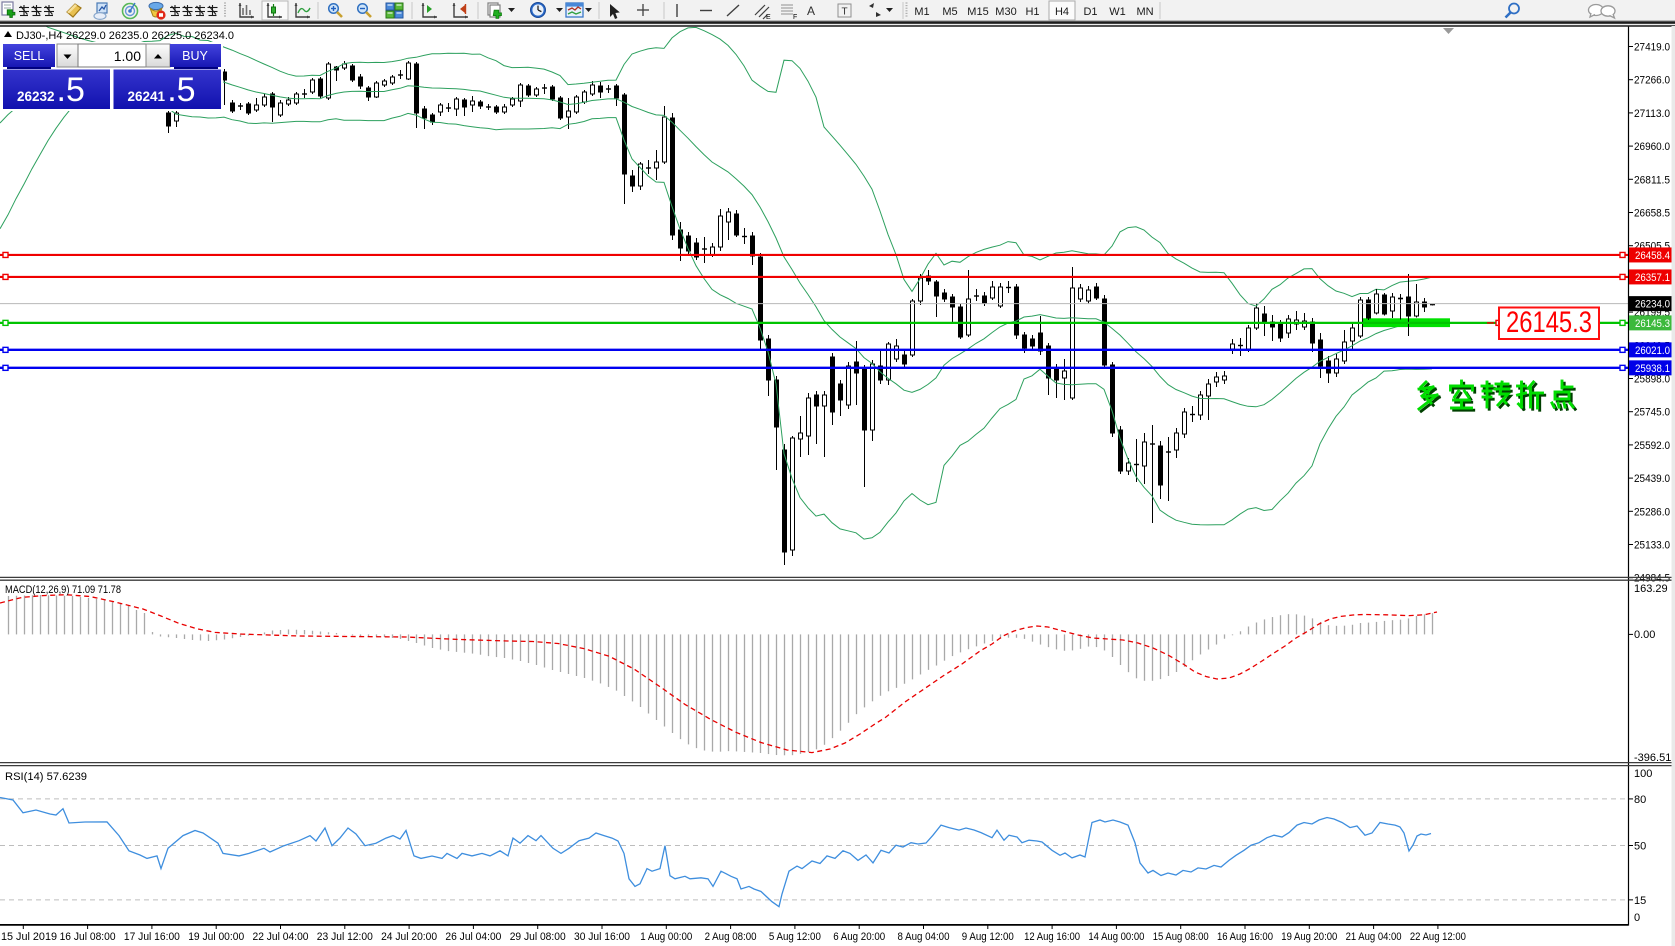 The height and width of the screenshot is (946, 1675). What do you see at coordinates (1652, 546) in the screenshot?
I see `svg-text: 25133.0` at bounding box center [1652, 546].